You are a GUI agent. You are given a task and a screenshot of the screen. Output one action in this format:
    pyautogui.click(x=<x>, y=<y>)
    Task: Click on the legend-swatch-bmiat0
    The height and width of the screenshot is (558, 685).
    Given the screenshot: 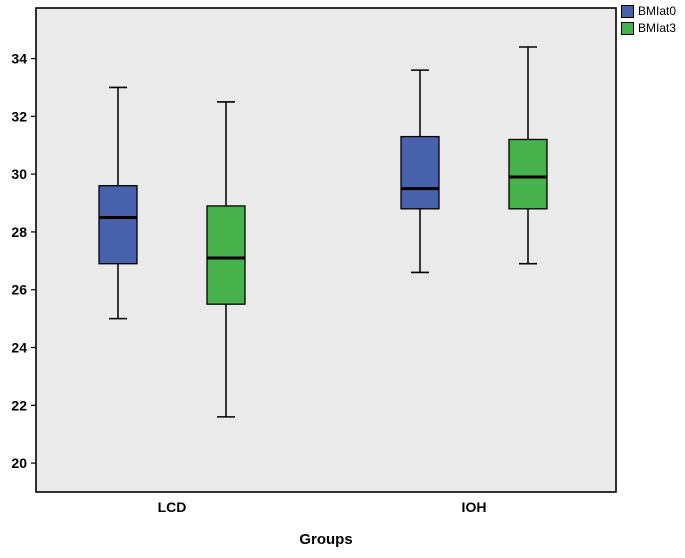 What is the action you would take?
    pyautogui.click(x=627, y=11)
    